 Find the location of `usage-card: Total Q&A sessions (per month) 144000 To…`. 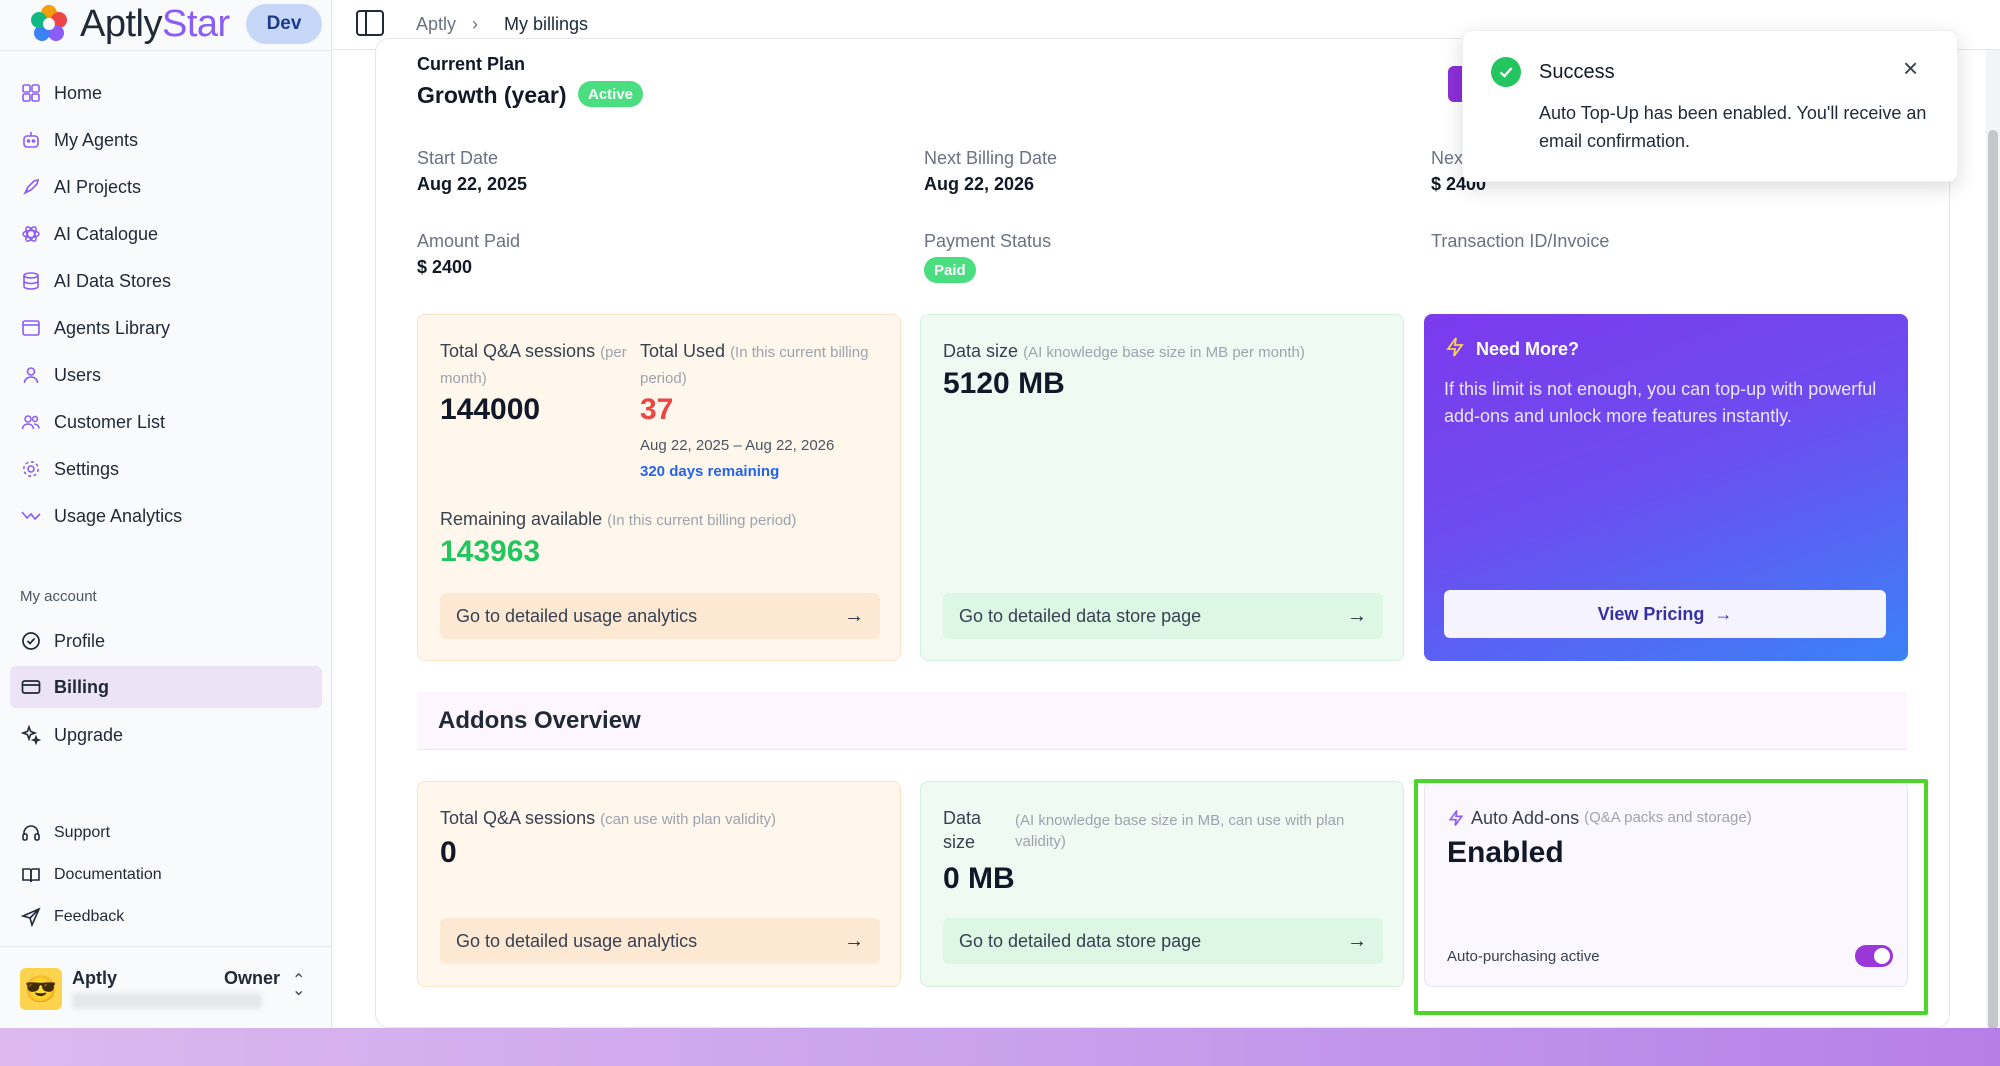

usage-card: Total Q&A sessions (per month) 144000 To… is located at coordinates (659, 487).